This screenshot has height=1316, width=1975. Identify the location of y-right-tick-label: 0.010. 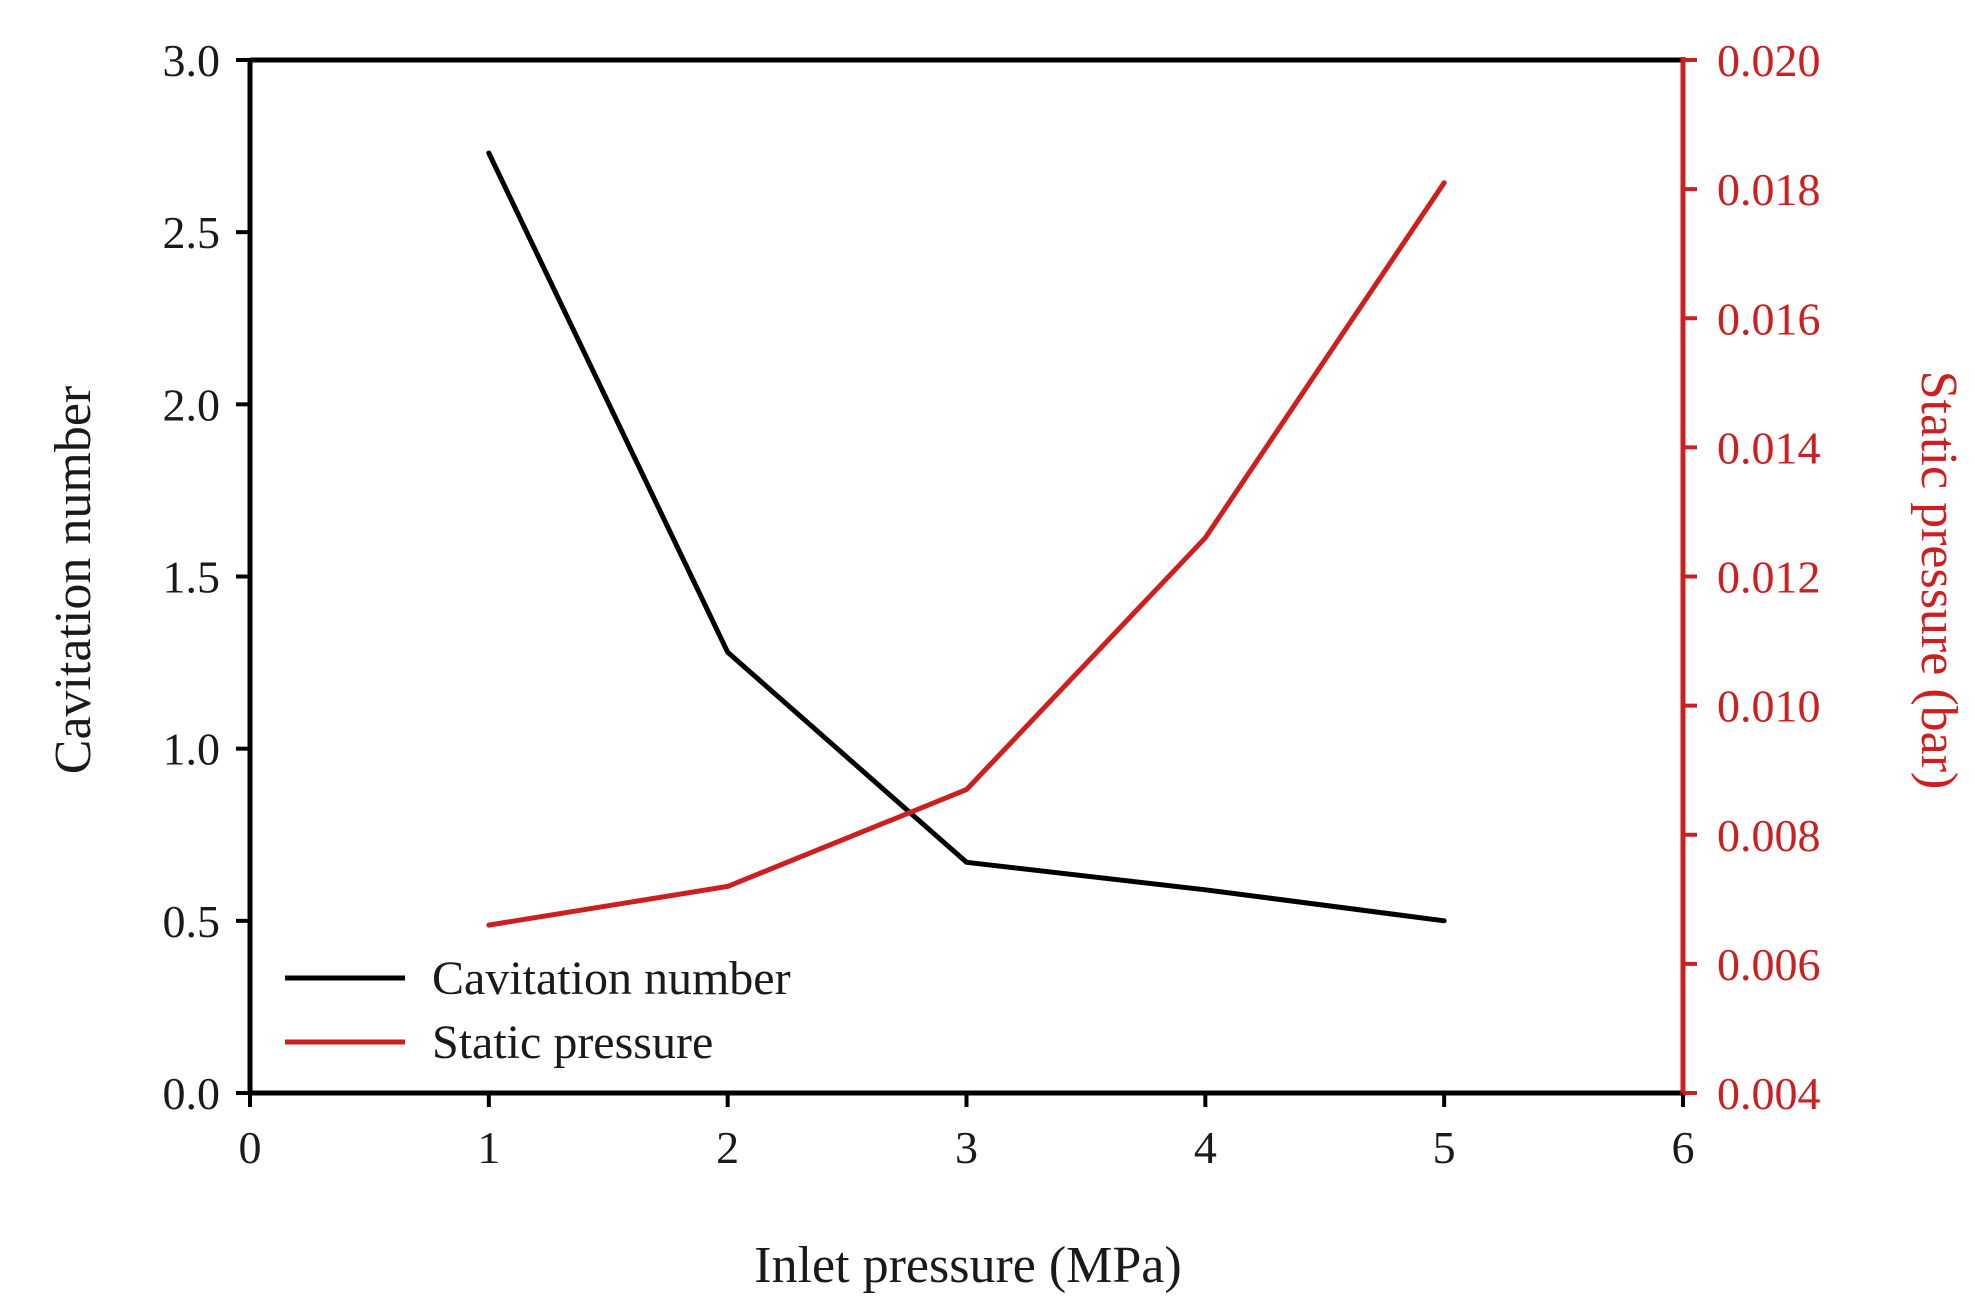
(1769, 706).